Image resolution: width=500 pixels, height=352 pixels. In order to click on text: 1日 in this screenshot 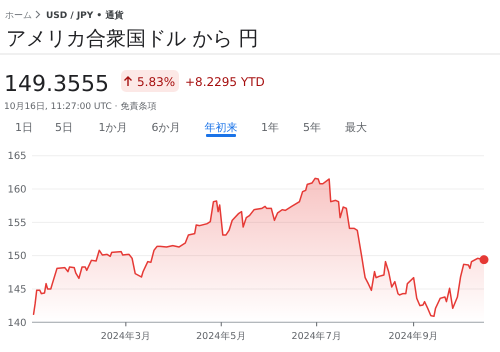, I will do `click(24, 127)`.